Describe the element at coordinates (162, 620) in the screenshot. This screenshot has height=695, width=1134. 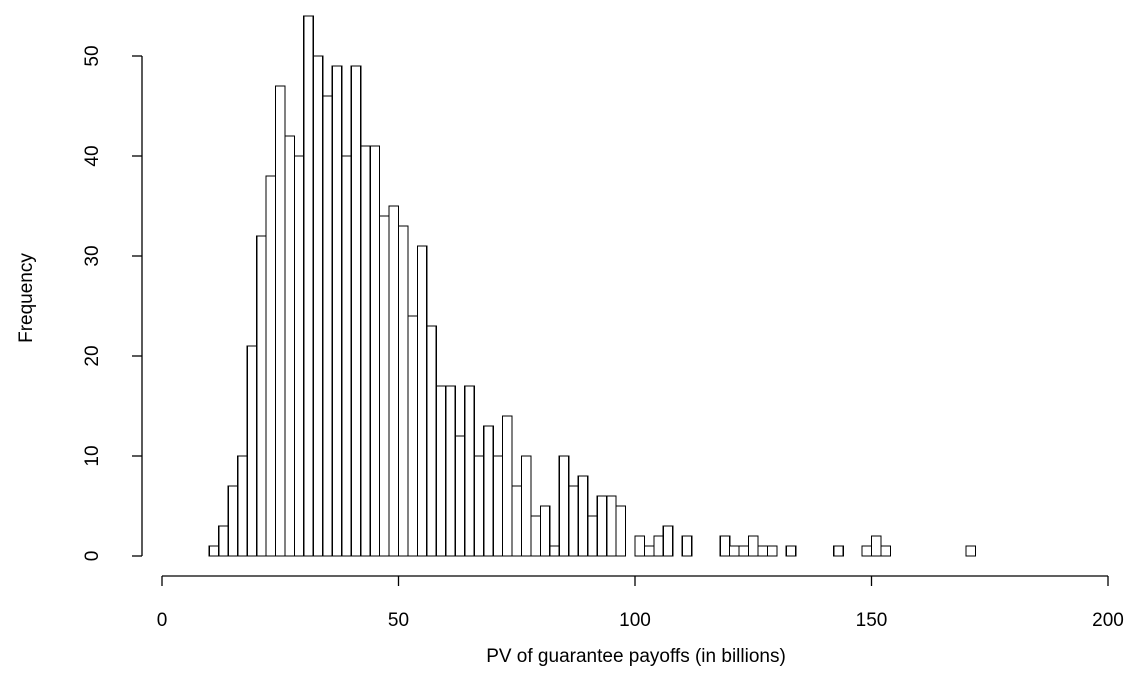
I see `x-tick-label: 0` at that location.